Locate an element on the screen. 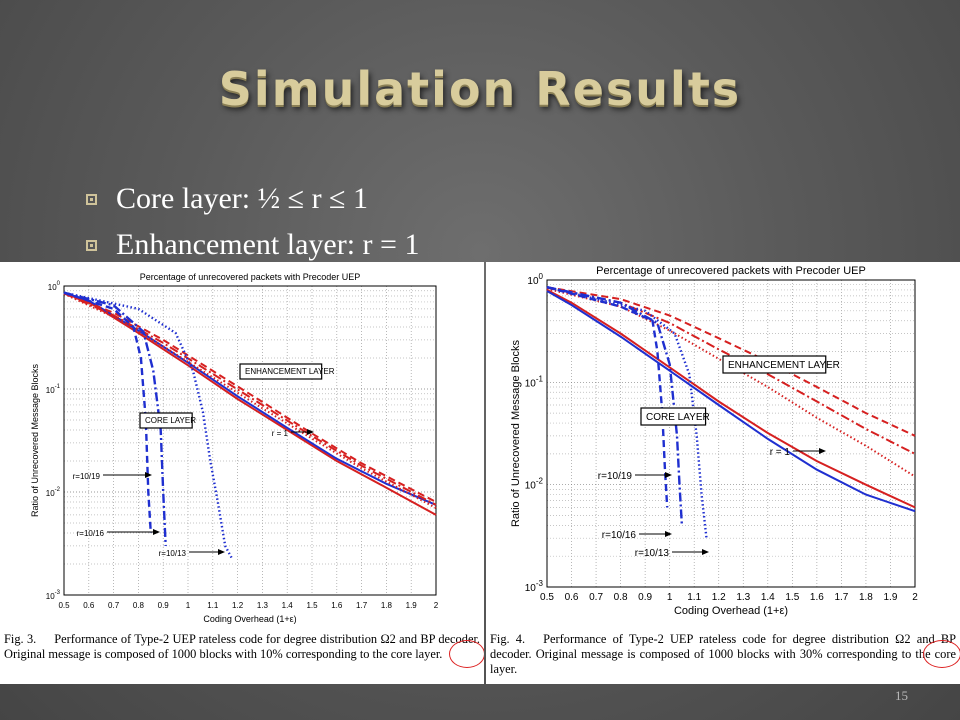  x-tick-label: 0.7 is located at coordinates (596, 597).